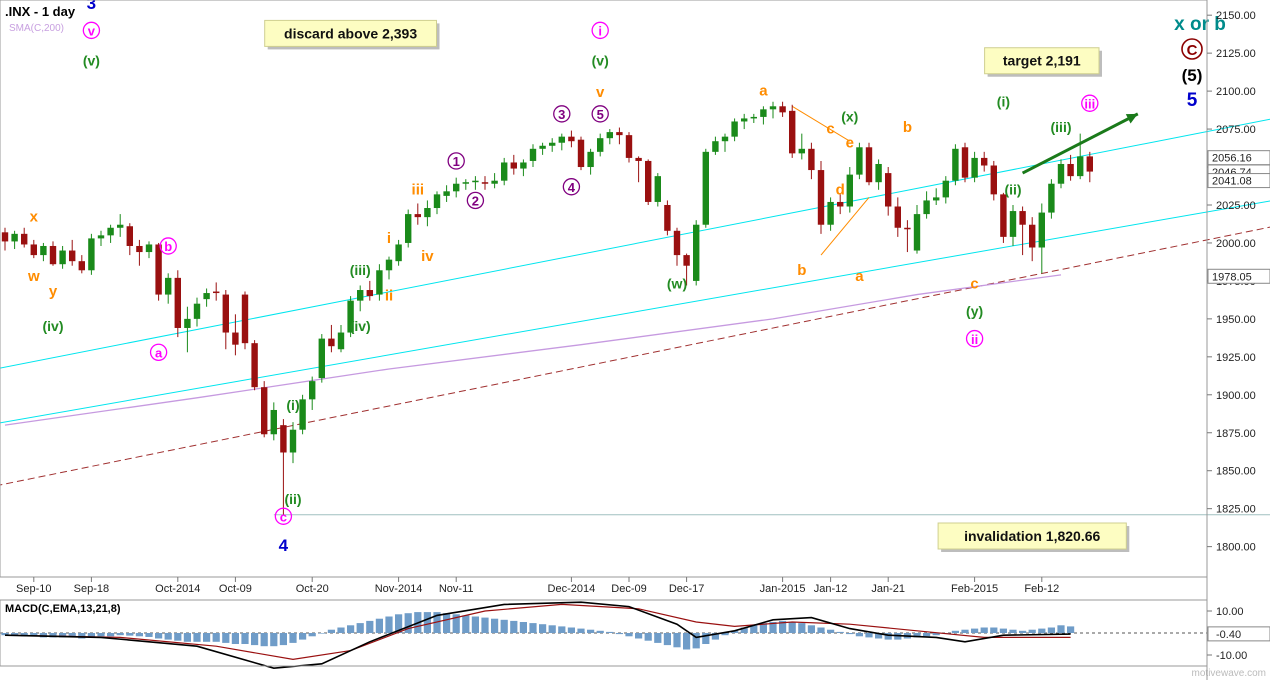 The width and height of the screenshot is (1270, 680). What do you see at coordinates (600, 60) in the screenshot?
I see `wave-label: (v)` at bounding box center [600, 60].